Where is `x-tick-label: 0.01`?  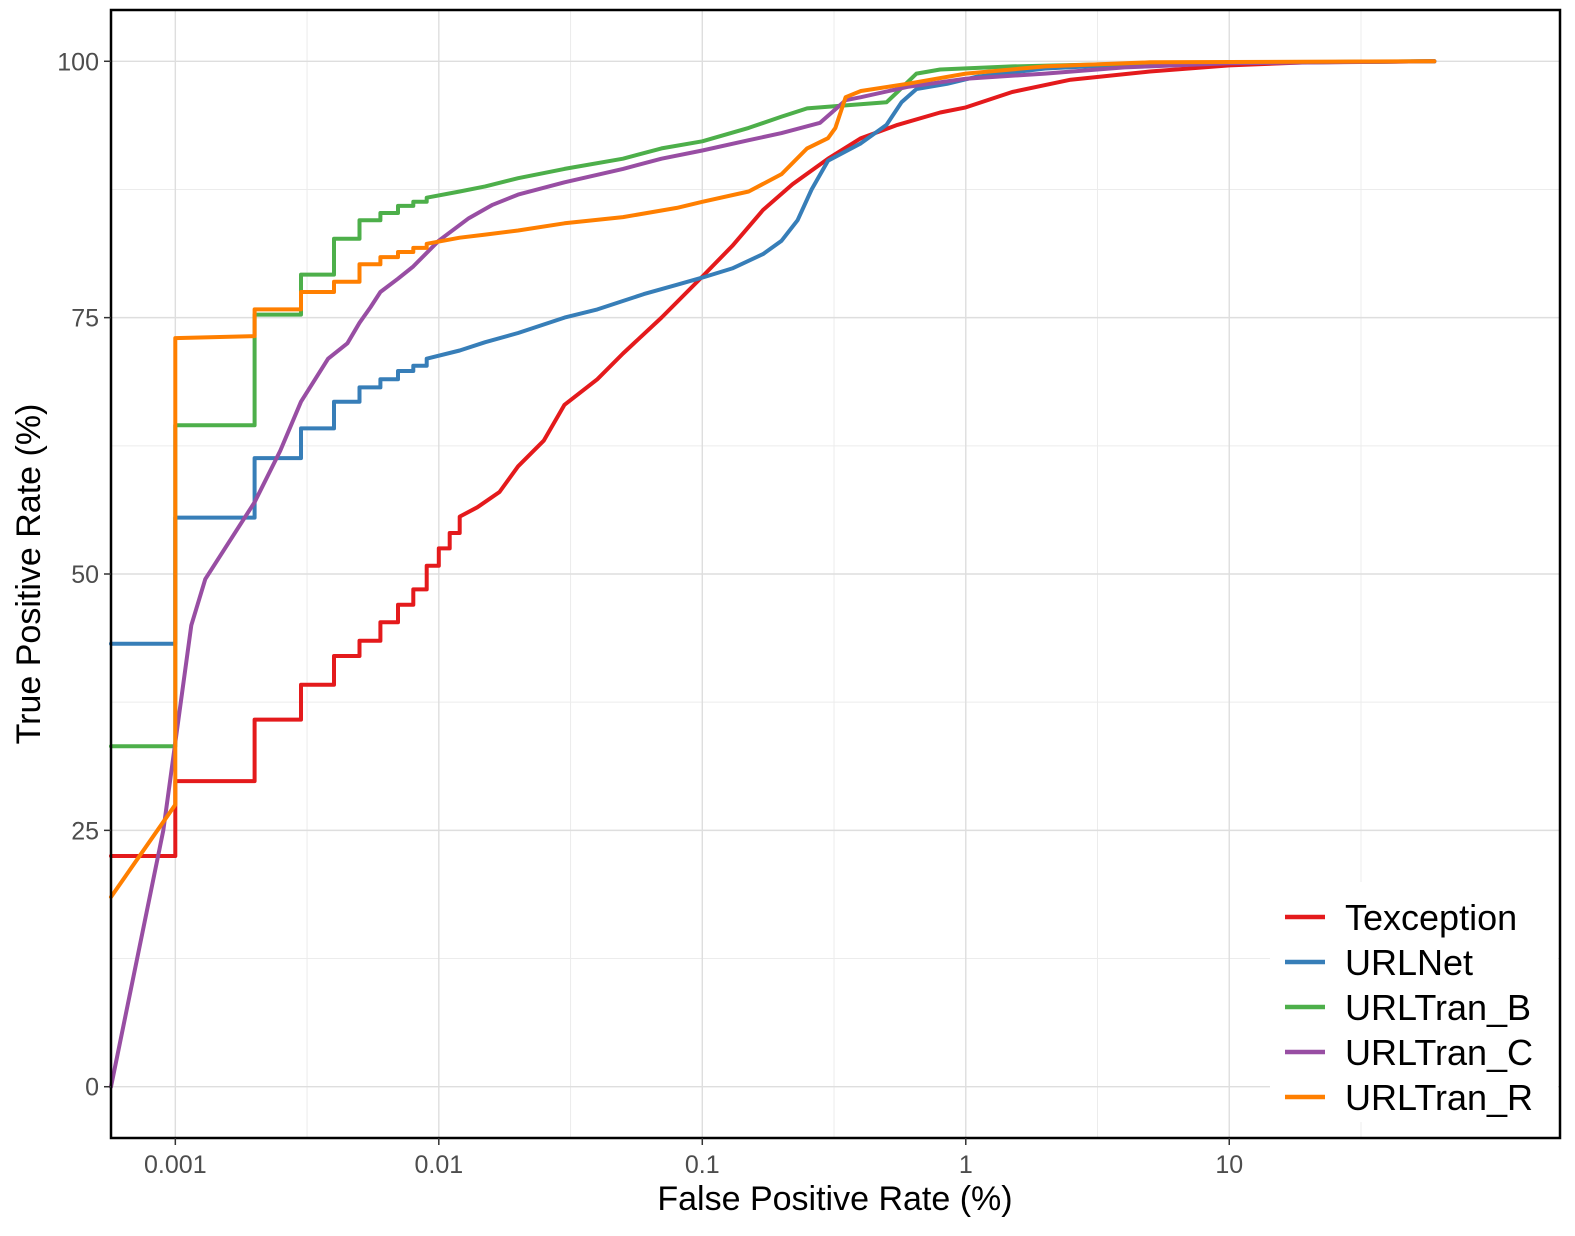
x-tick-label: 0.01 is located at coordinates (438, 1165).